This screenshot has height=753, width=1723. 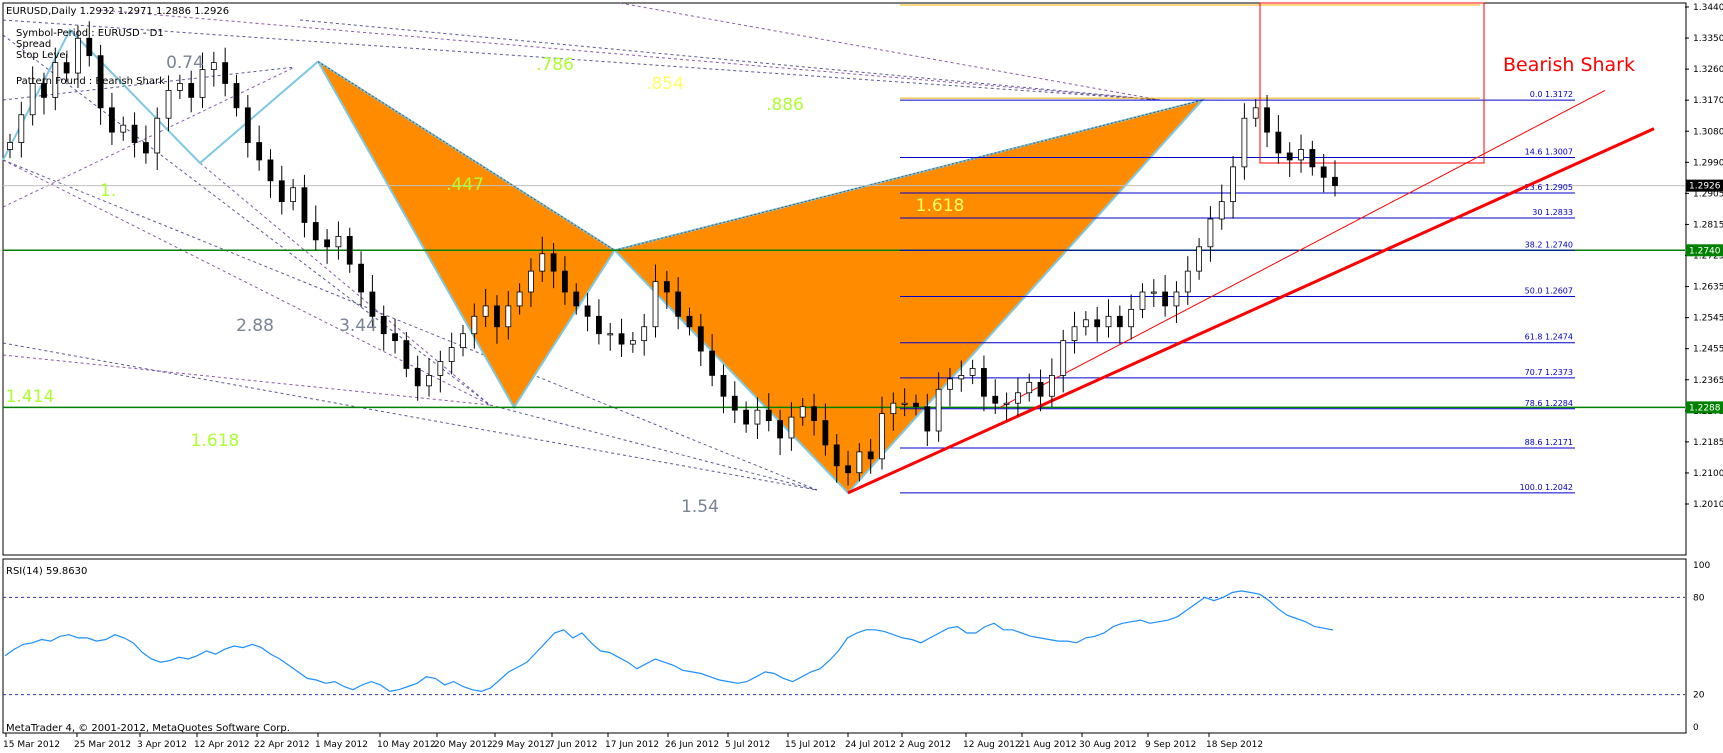 What do you see at coordinates (573, 745) in the screenshot?
I see `x-tick-label: 7 Jun 2012` at bounding box center [573, 745].